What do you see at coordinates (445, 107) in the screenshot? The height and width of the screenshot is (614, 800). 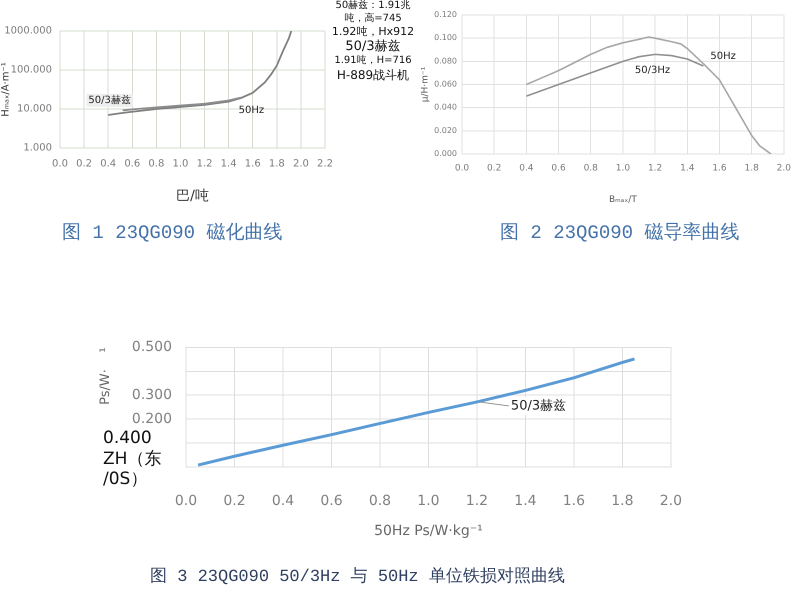 I see `y-tick-label: 0.040` at bounding box center [445, 107].